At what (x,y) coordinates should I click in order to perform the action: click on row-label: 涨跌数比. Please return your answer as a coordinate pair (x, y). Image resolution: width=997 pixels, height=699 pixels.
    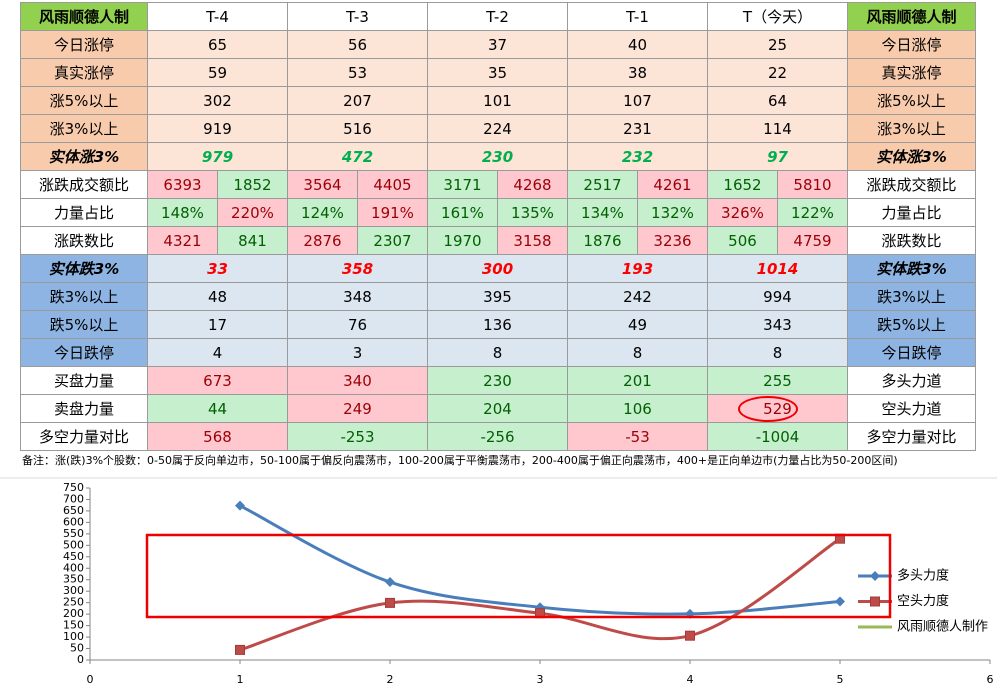
    Looking at the image, I should click on (911, 240).